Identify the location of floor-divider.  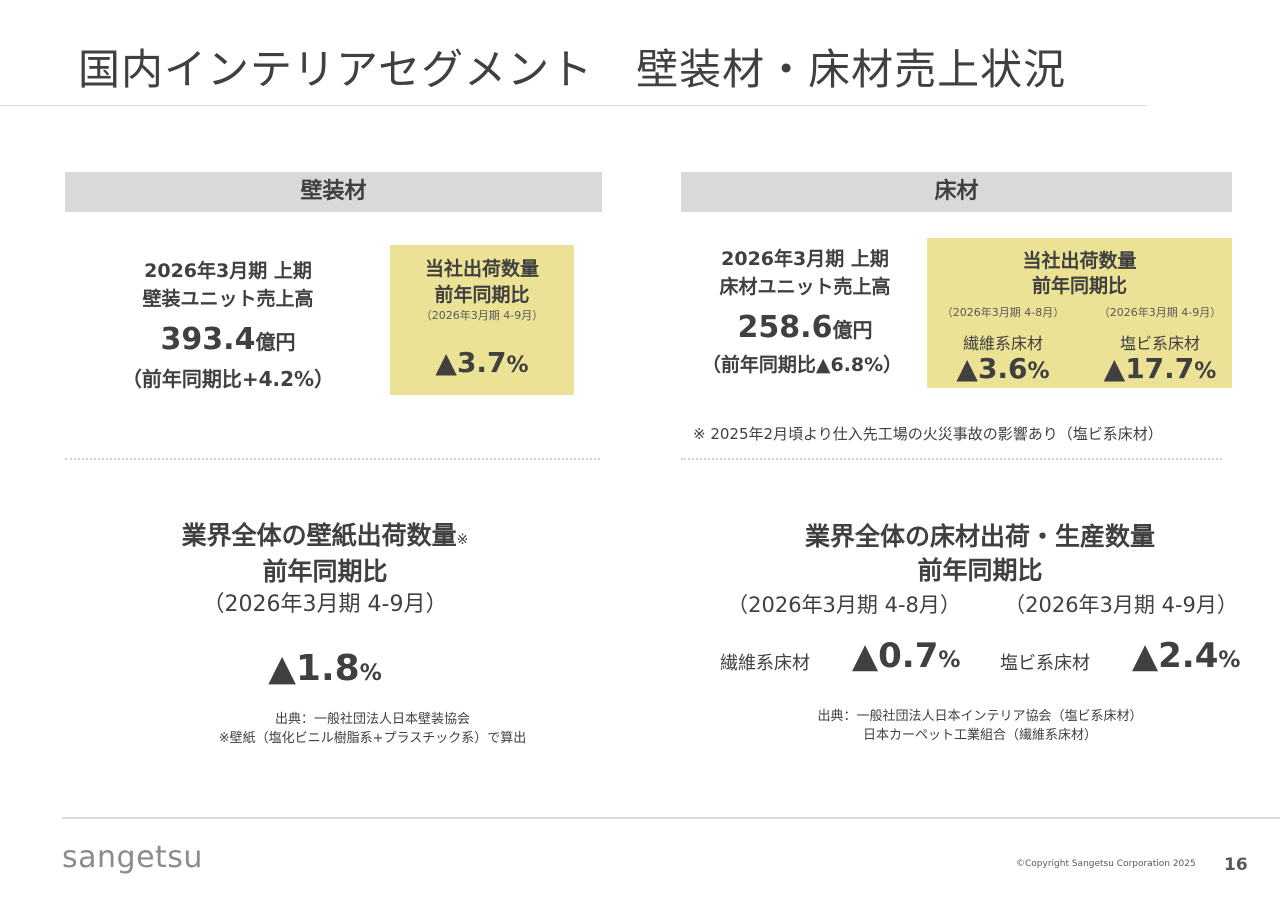
(951, 459).